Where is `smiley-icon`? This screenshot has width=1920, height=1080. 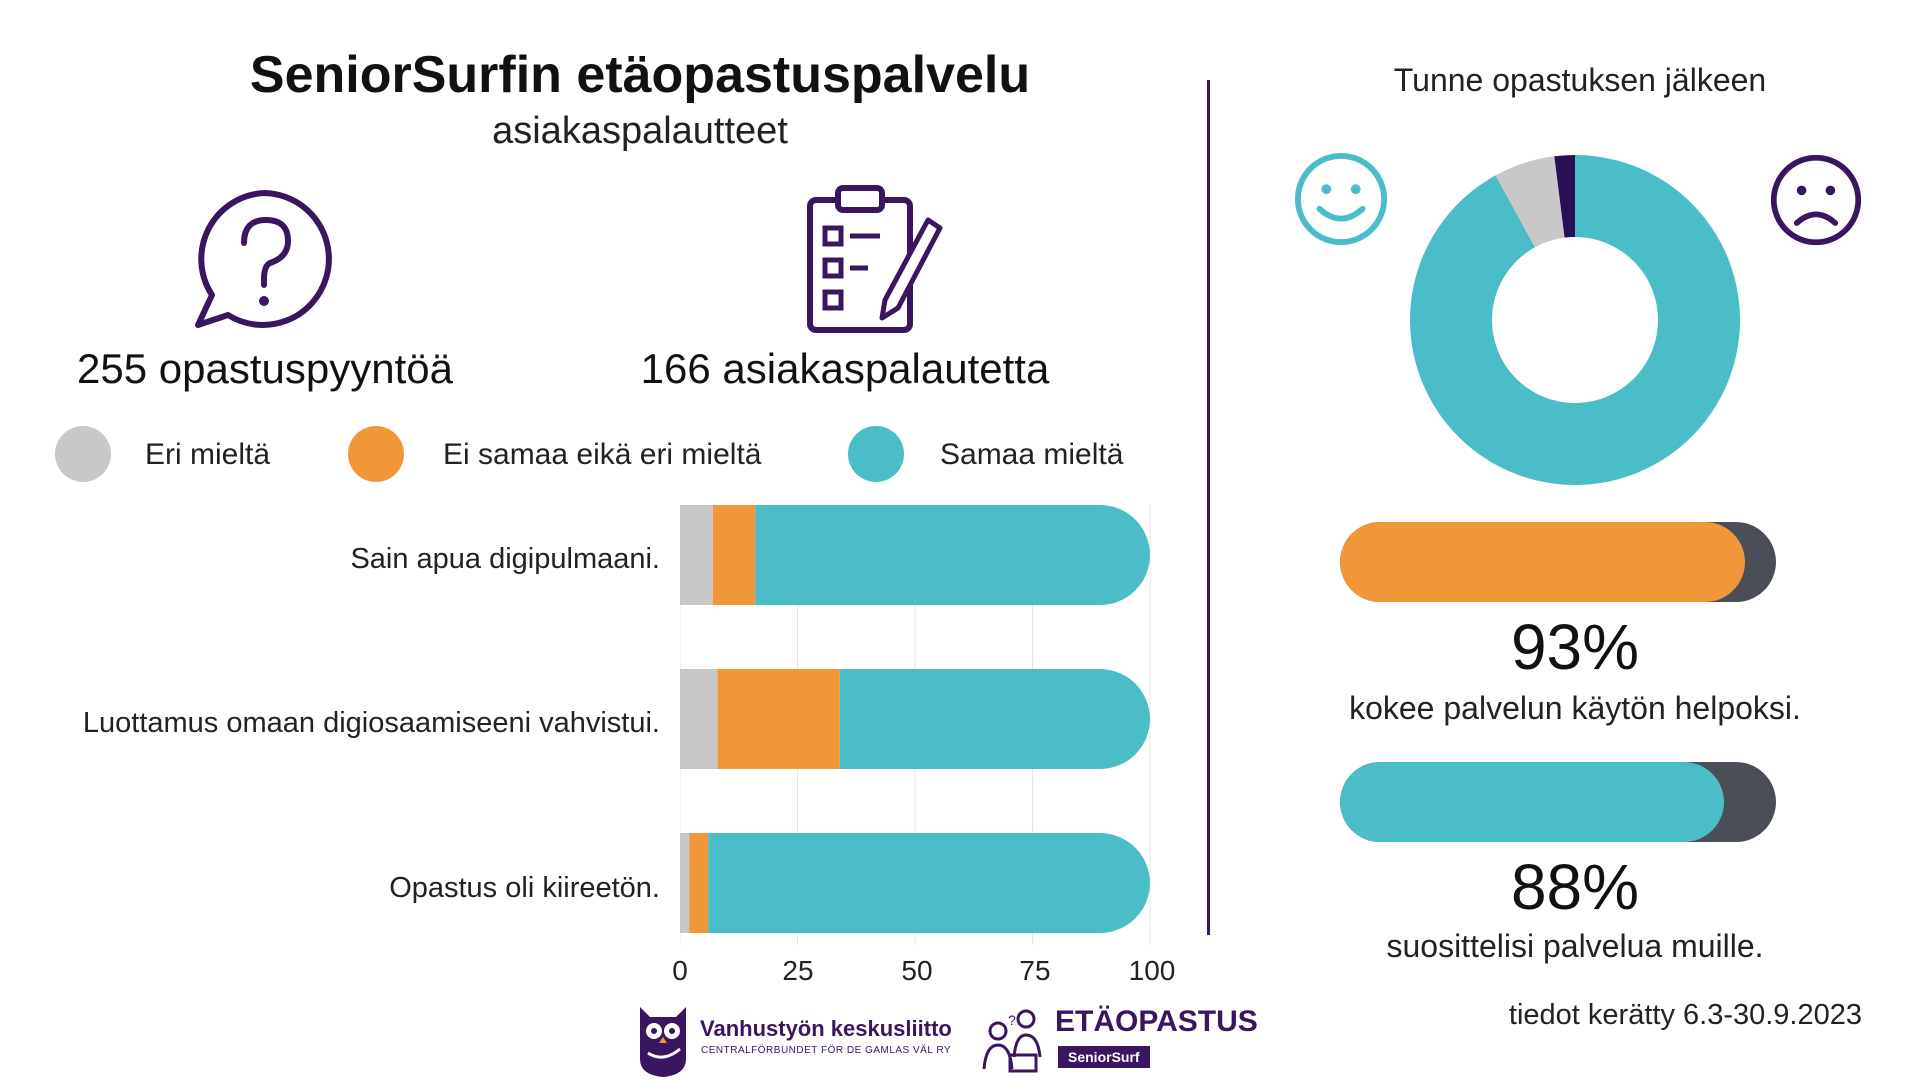 smiley-icon is located at coordinates (1341, 199).